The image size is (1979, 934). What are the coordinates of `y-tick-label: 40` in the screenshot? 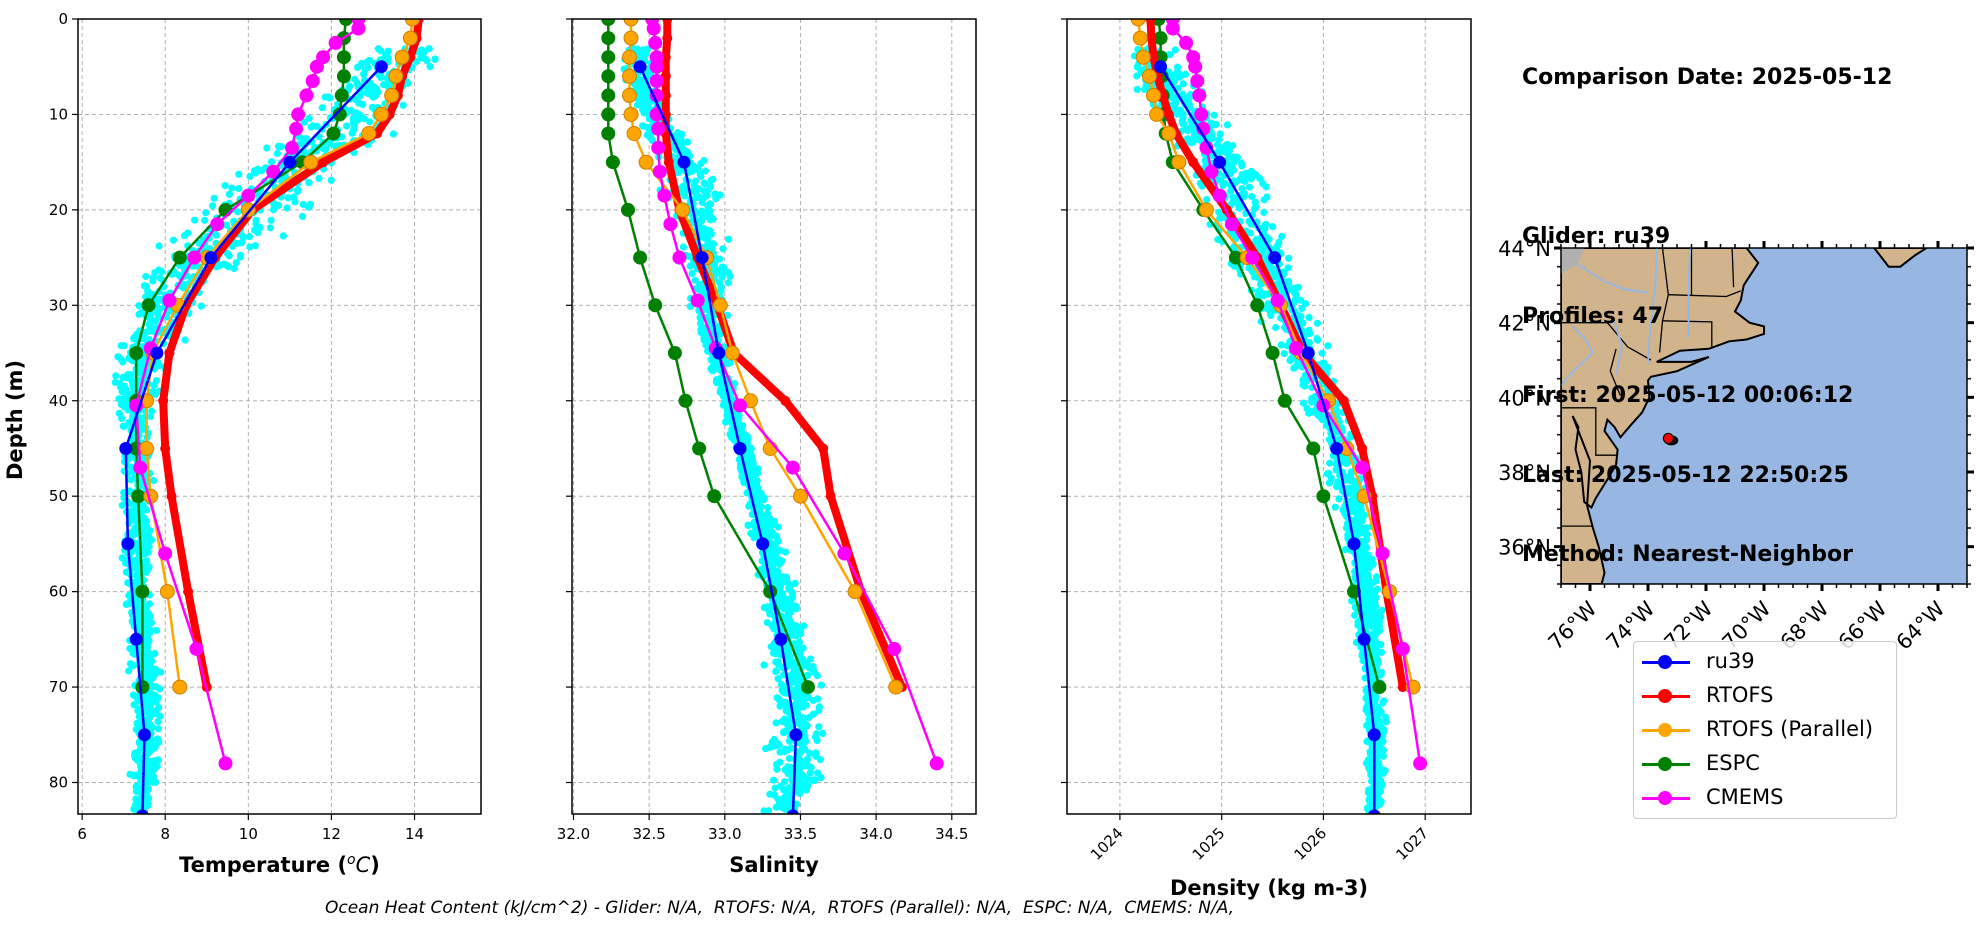 It's located at (58, 401).